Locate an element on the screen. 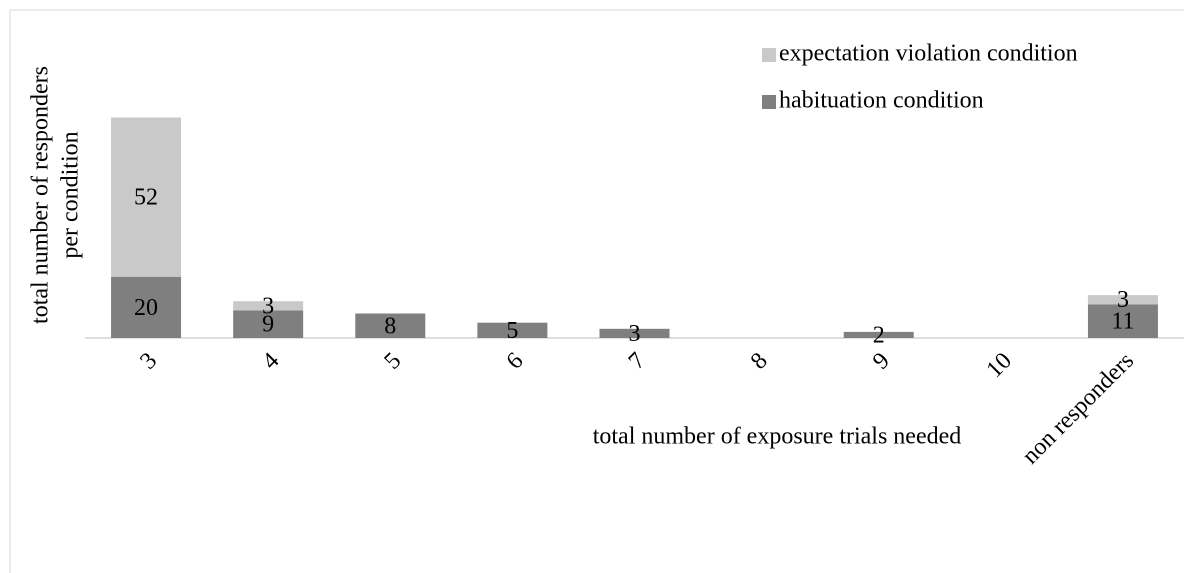  x-tick-label: 5 is located at coordinates (393, 361).